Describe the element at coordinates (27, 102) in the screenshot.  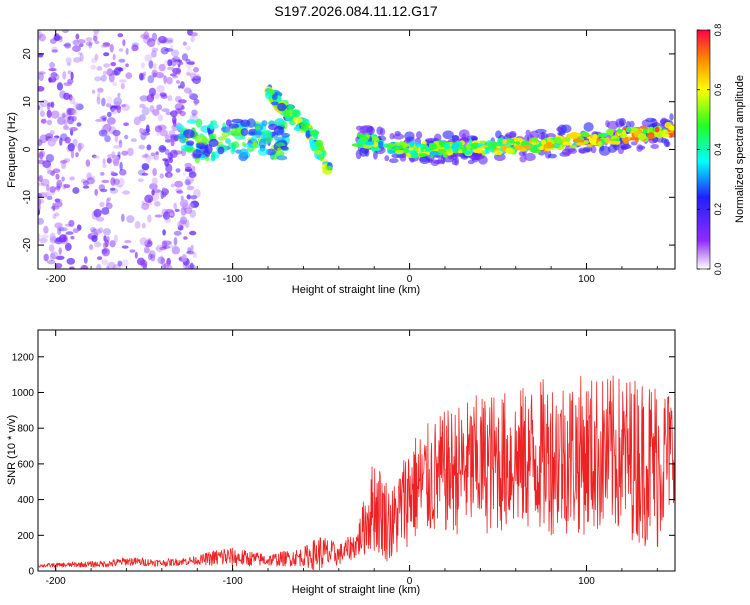
I see `heatmap-ytick-label: 10` at that location.